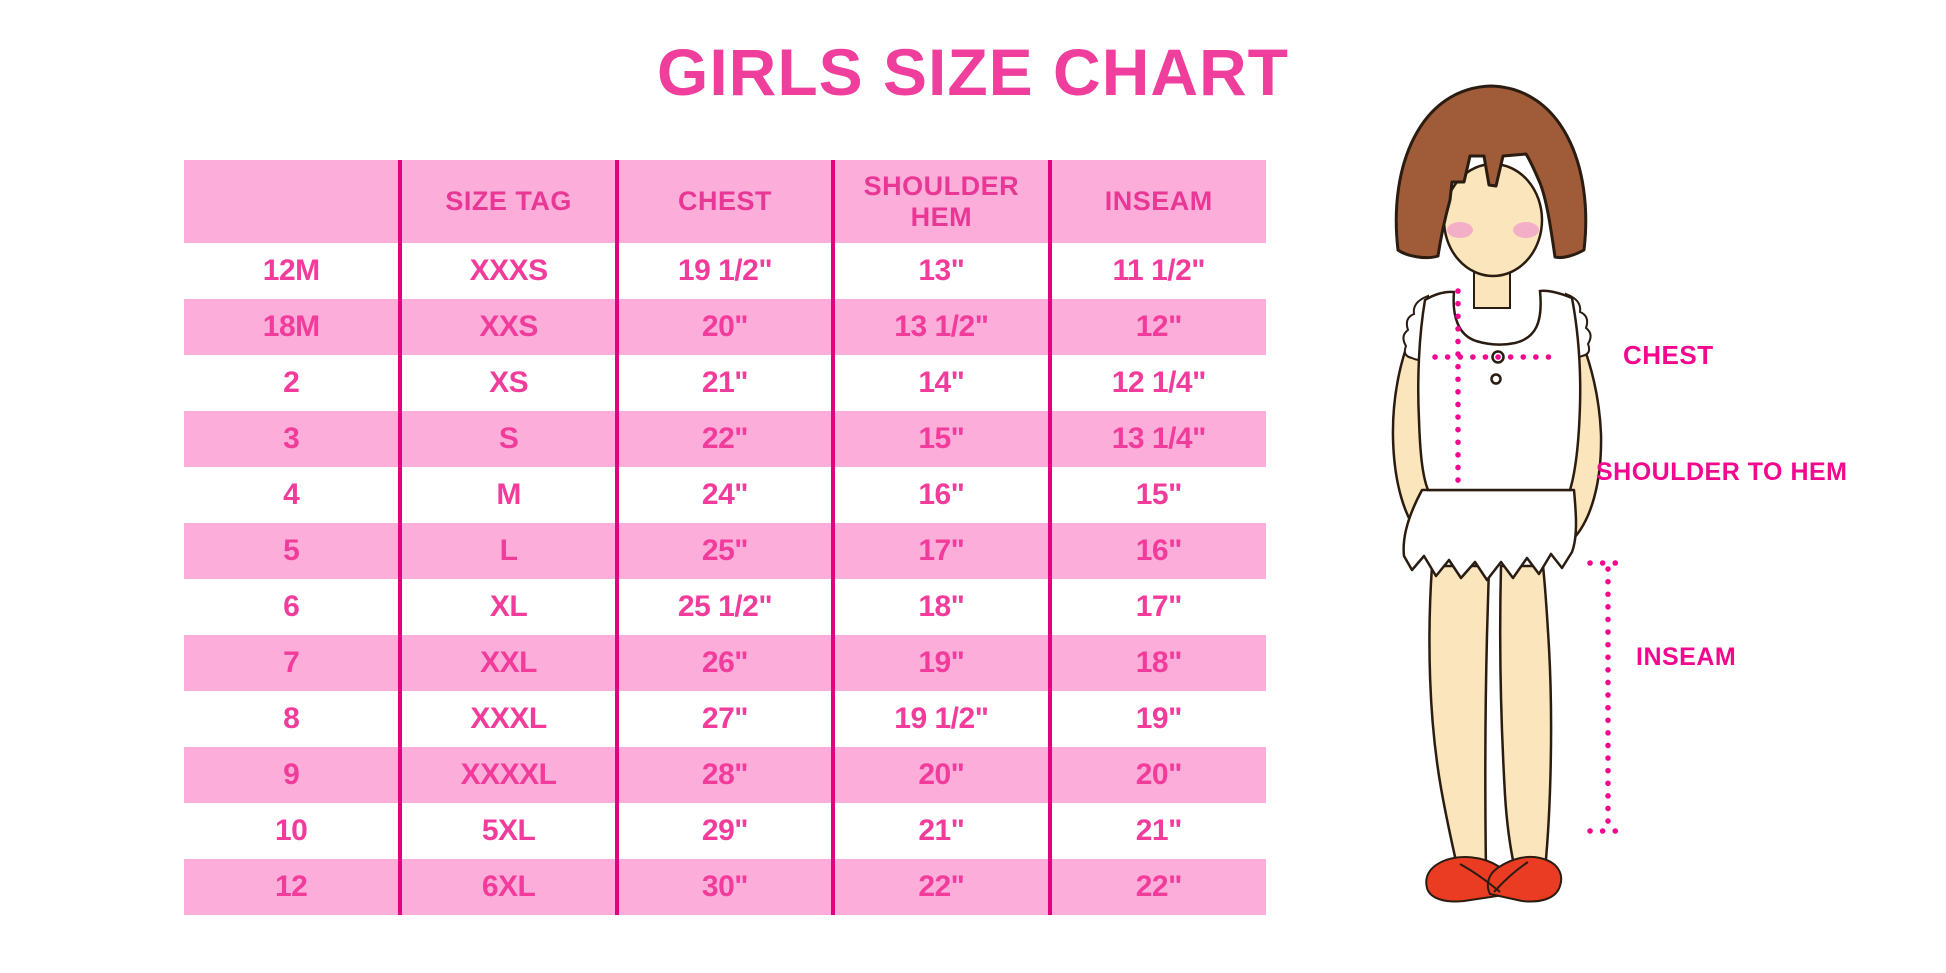 This screenshot has width=1946, height=973. I want to click on table-cell: 12M, so click(291, 270).